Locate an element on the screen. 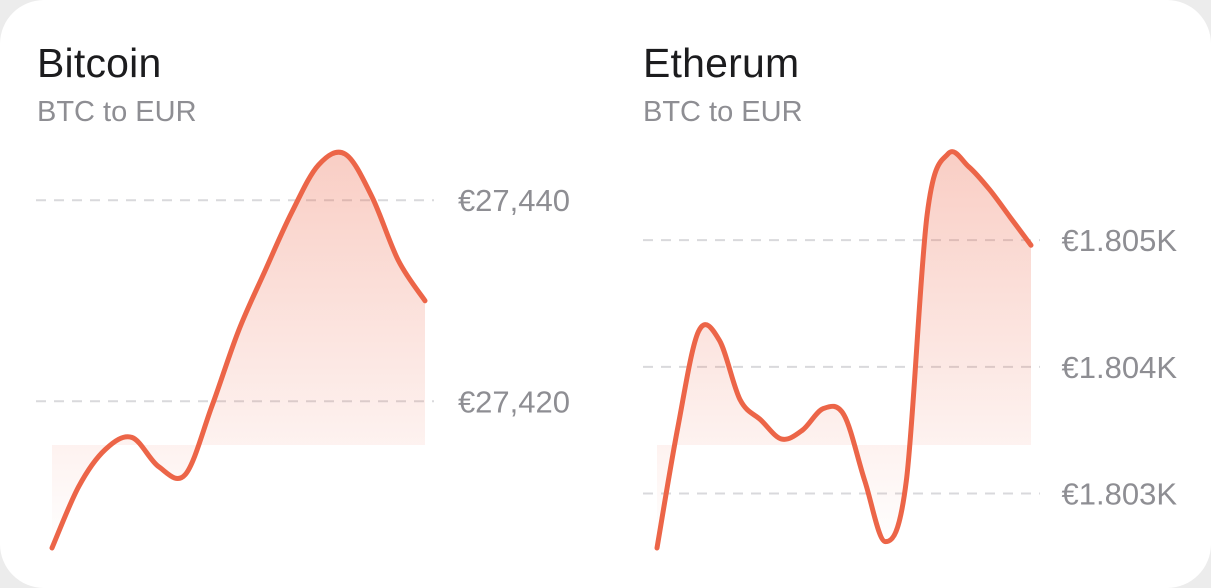 The width and height of the screenshot is (1211, 588). bitcoin-chart-subtitle: BTC to EUR is located at coordinates (117, 112).